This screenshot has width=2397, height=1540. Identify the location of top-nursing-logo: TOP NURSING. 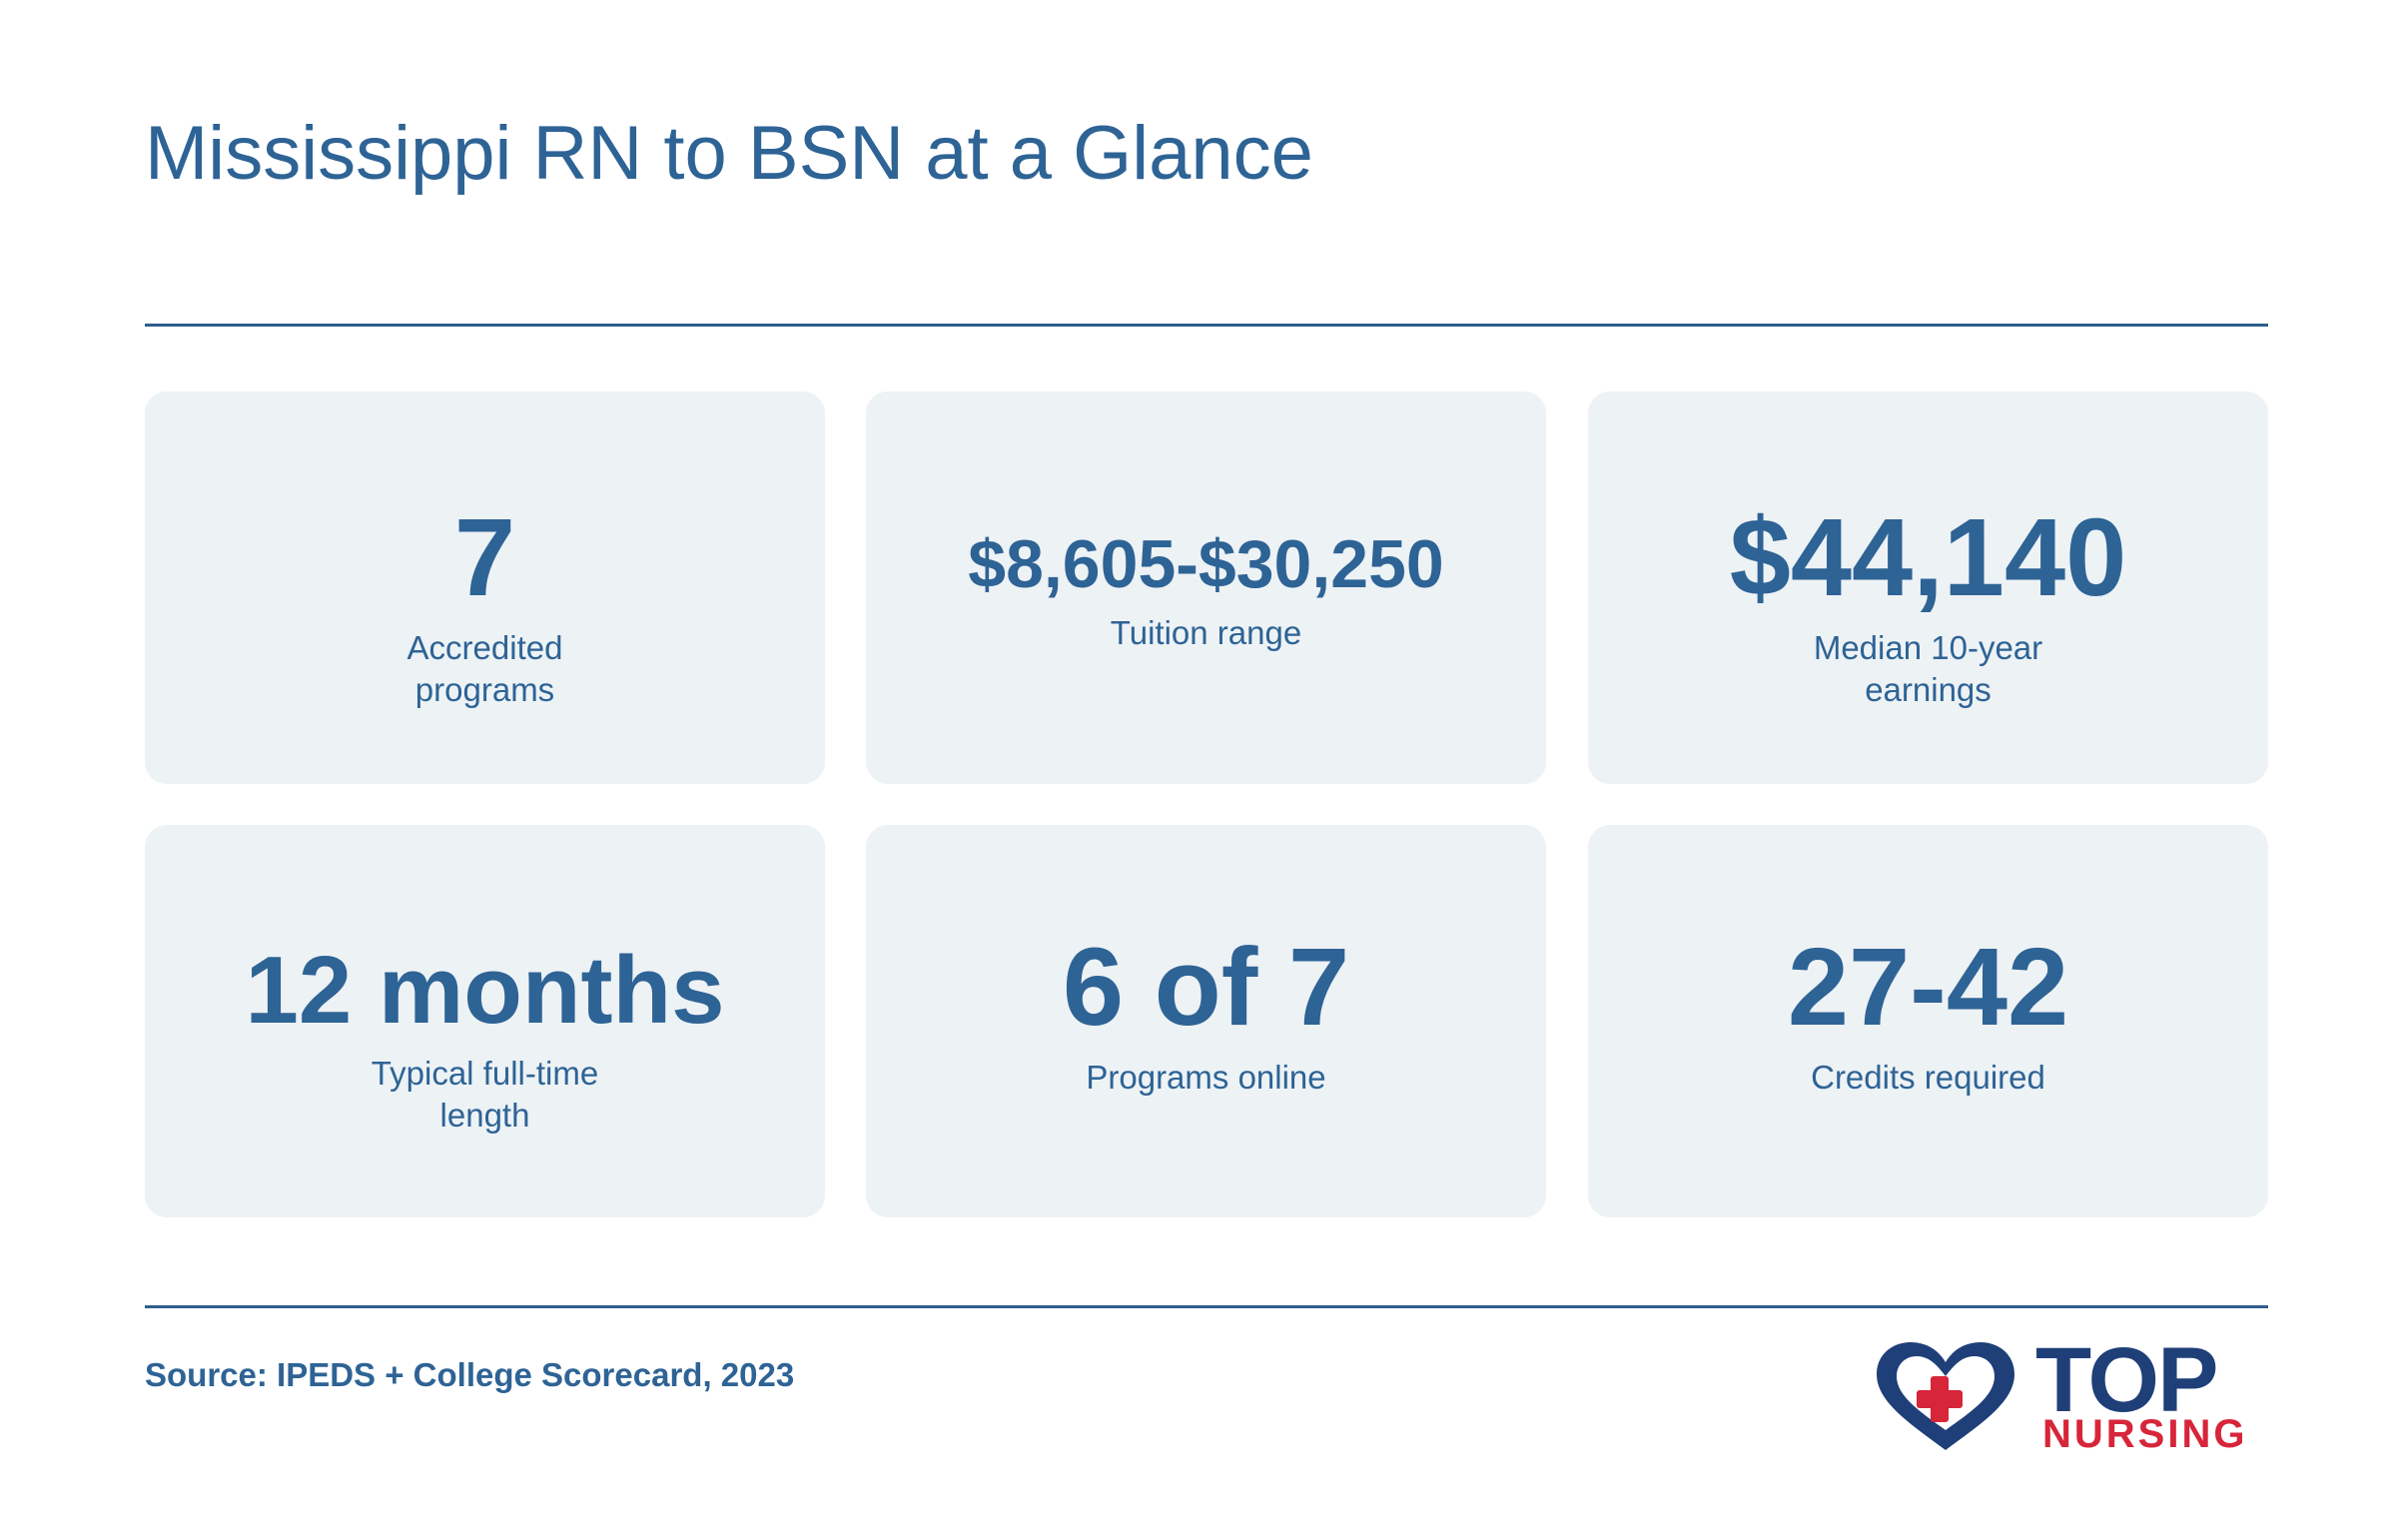
(2070, 1396).